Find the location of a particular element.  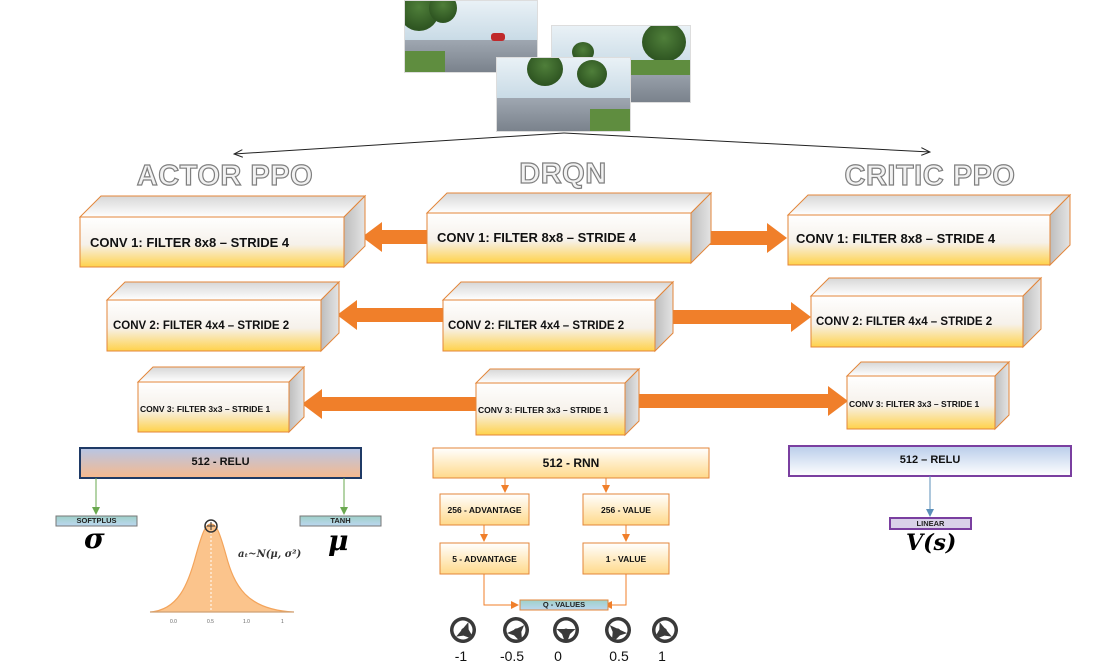

drqn-val1-label: 1 - VALUE is located at coordinates (626, 559).